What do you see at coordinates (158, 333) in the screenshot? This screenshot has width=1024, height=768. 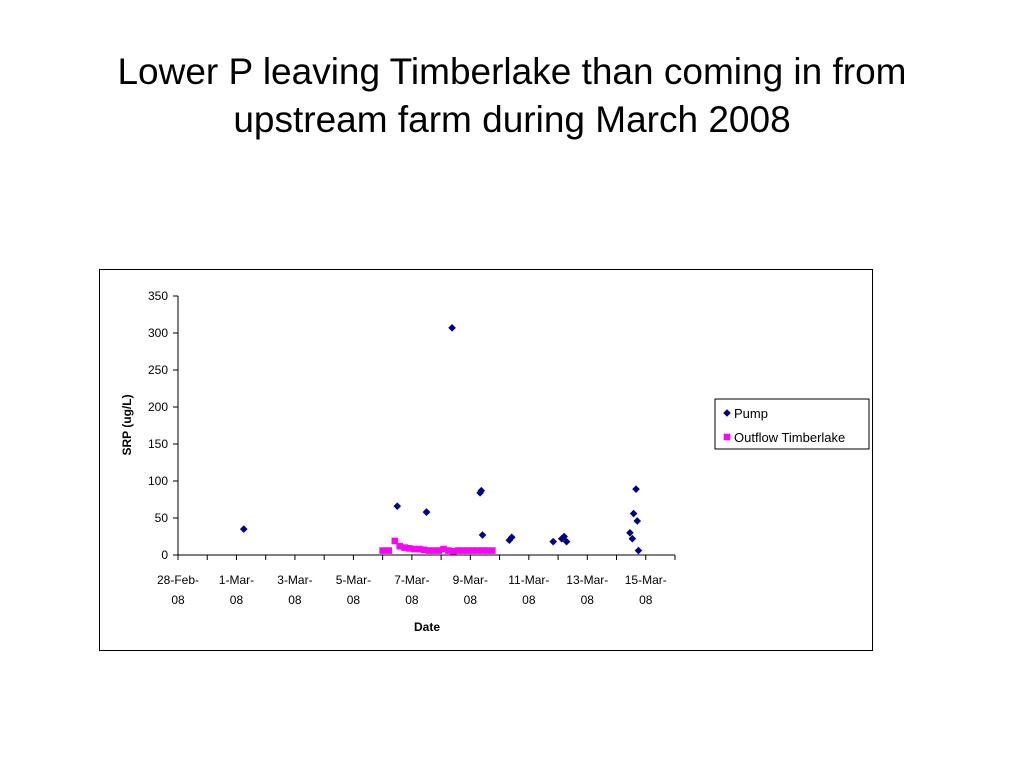 I see `y-tick-label: 300` at bounding box center [158, 333].